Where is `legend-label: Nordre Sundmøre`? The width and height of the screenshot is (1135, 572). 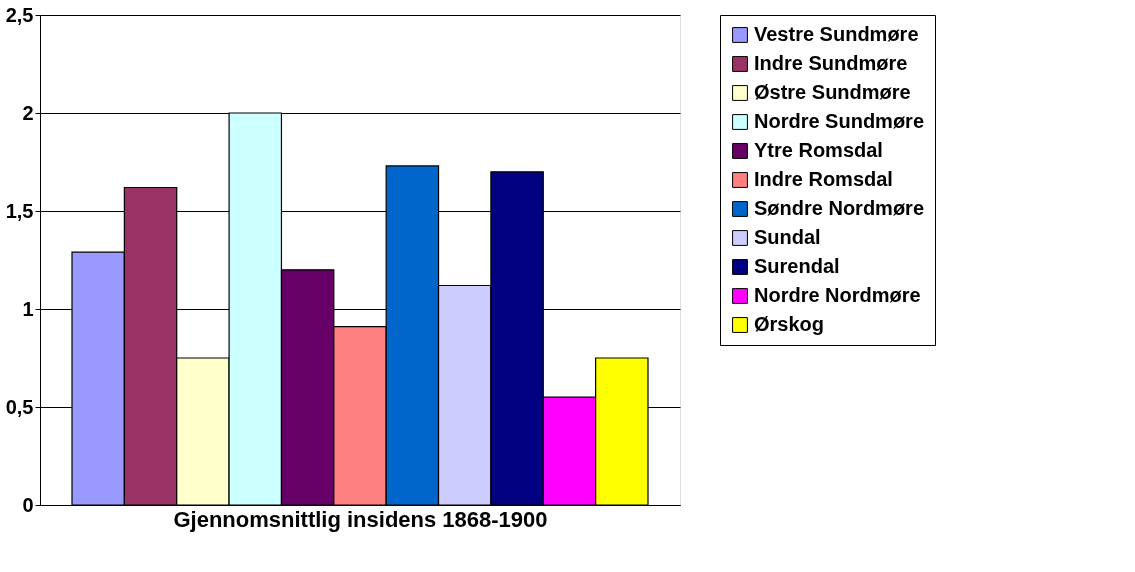
legend-label: Nordre Sundmøre is located at coordinates (839, 121).